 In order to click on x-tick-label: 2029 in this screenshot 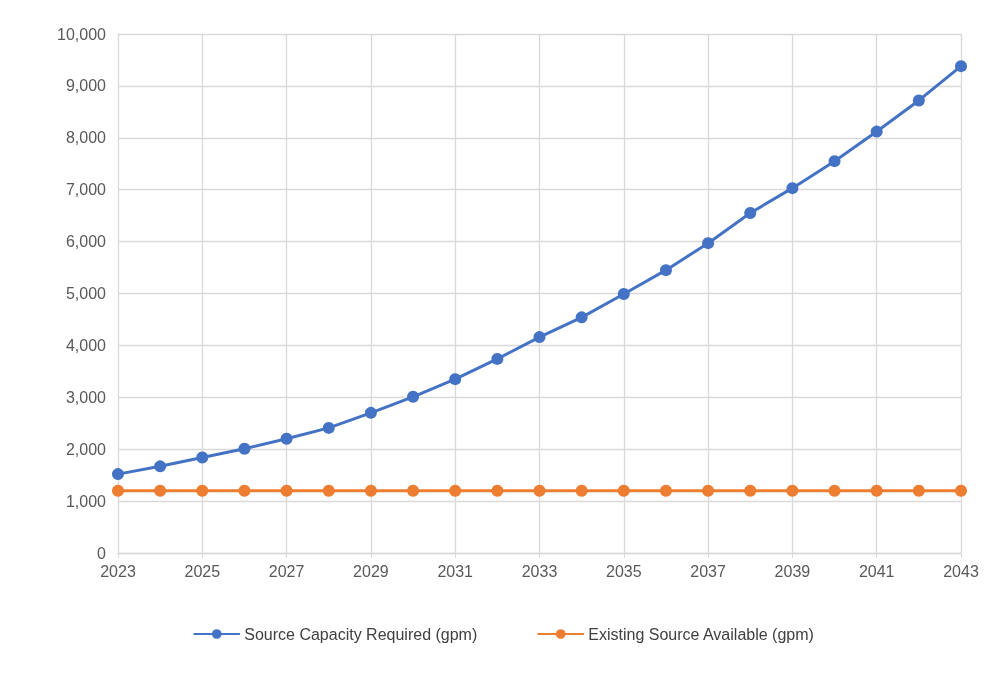, I will do `click(371, 571)`.